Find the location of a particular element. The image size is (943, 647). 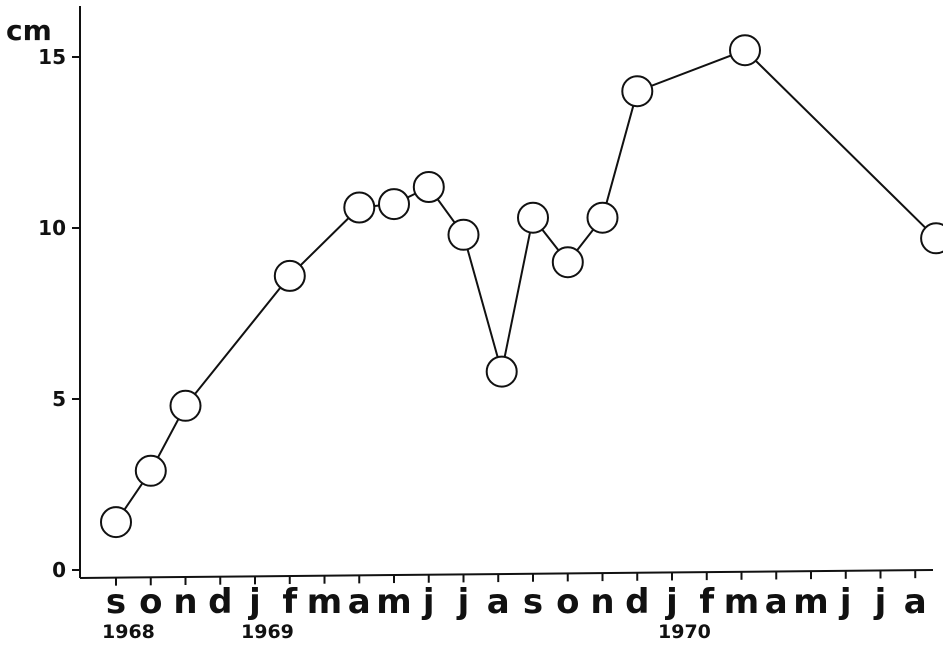

y-axis-label: cm is located at coordinates (29, 30).